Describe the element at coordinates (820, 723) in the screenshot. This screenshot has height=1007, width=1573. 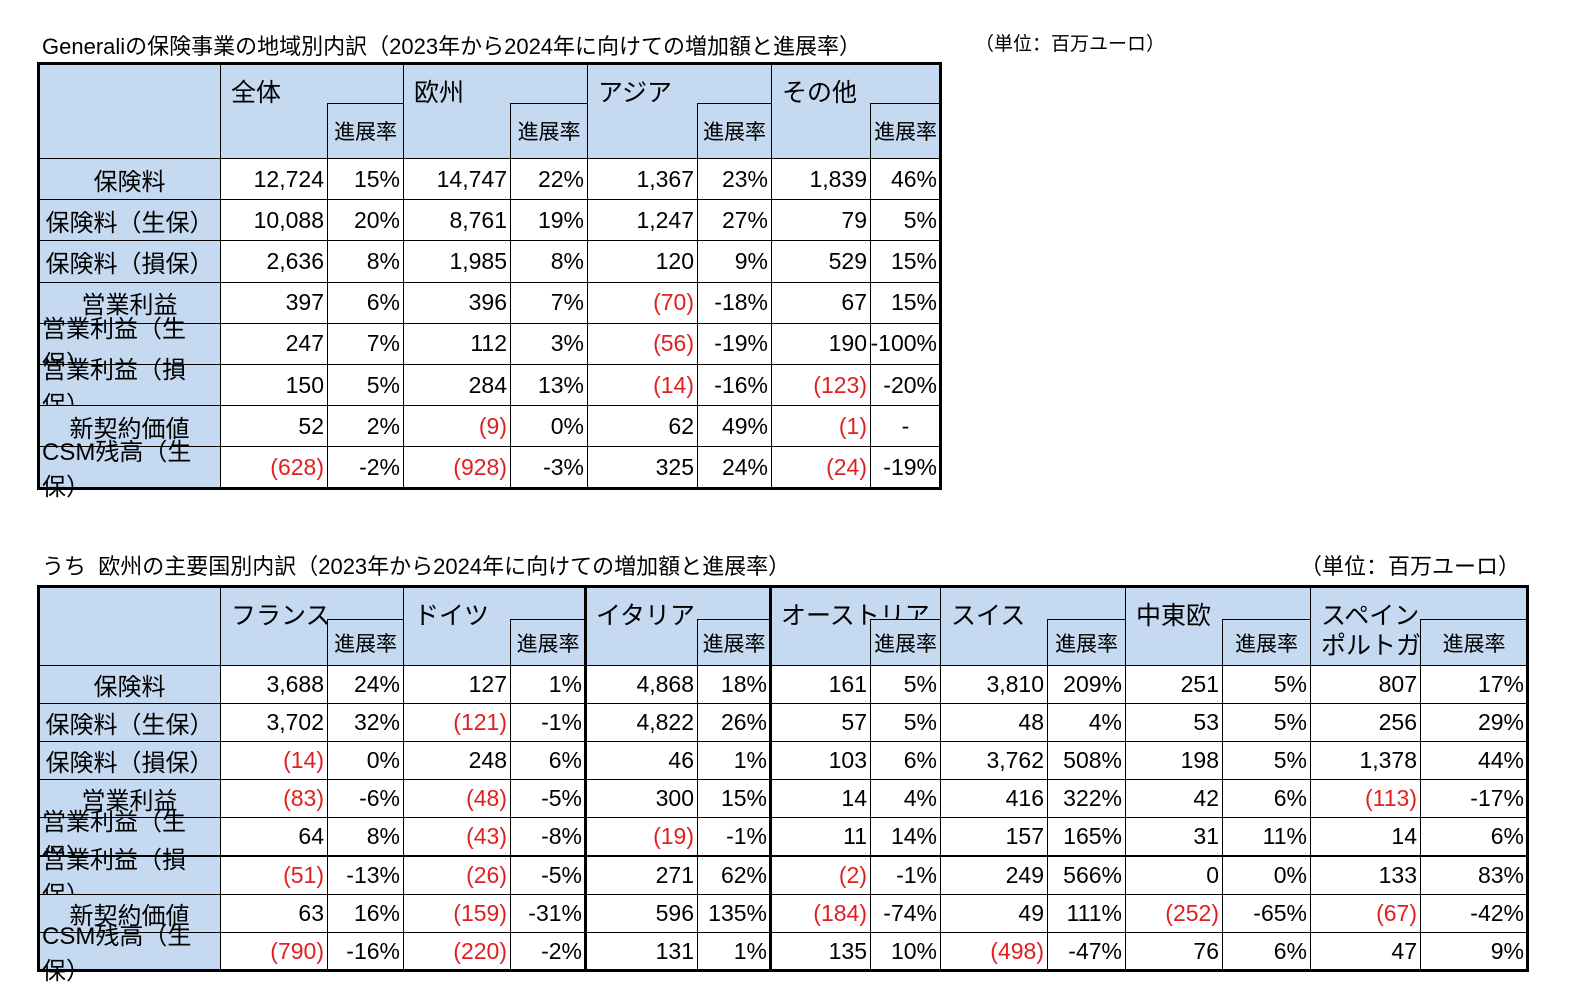
I see `data-cell: 57` at that location.